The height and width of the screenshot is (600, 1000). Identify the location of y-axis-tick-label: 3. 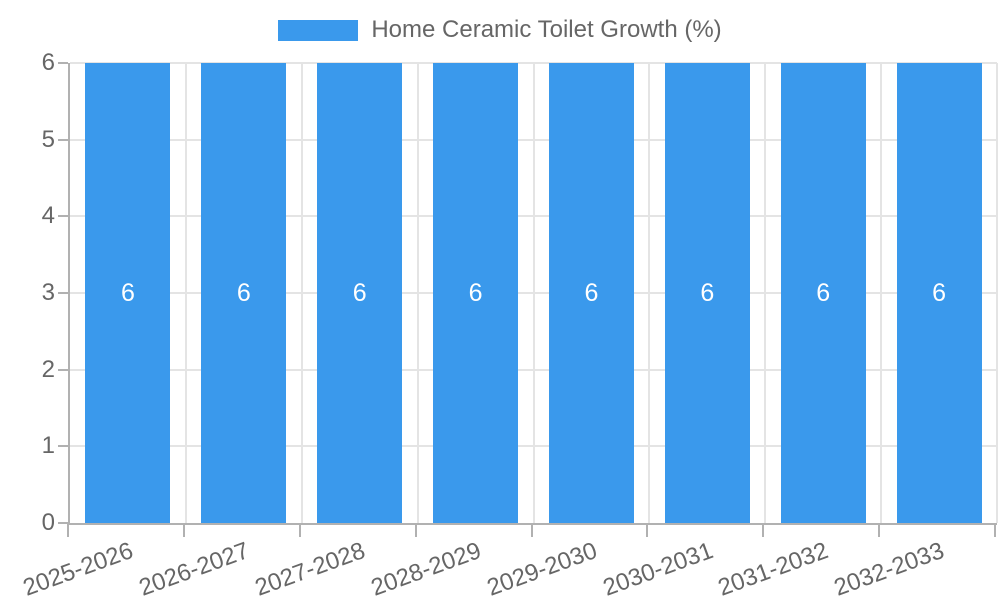
(48, 292).